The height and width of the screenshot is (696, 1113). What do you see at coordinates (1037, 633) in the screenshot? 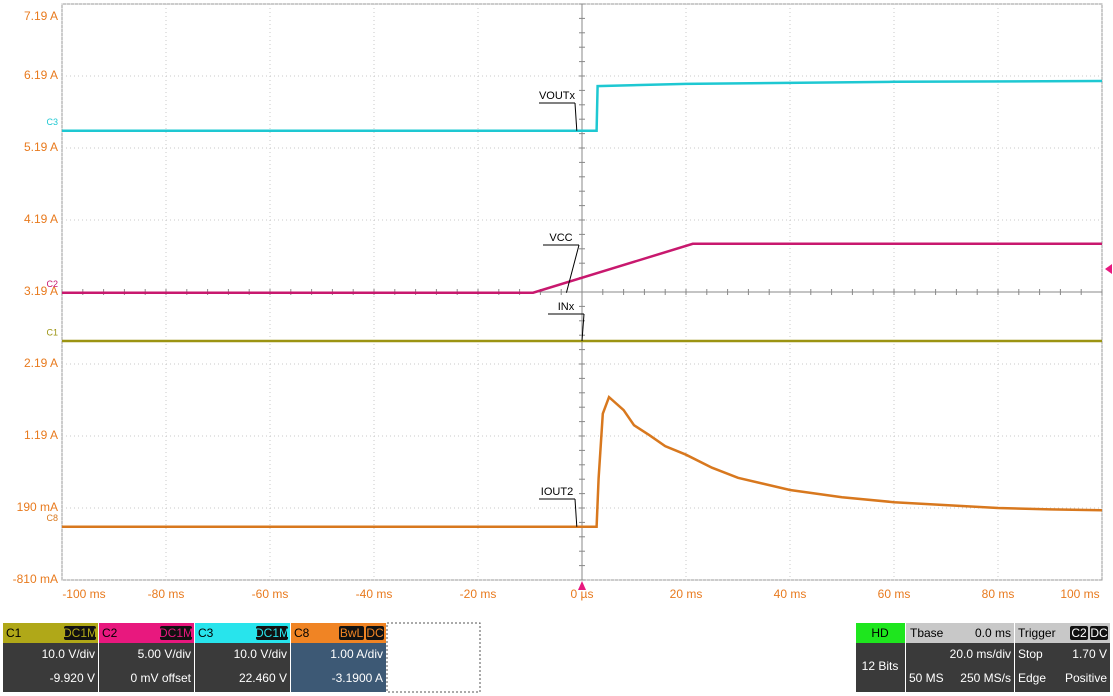
I see `trigger-label: Trigger` at bounding box center [1037, 633].